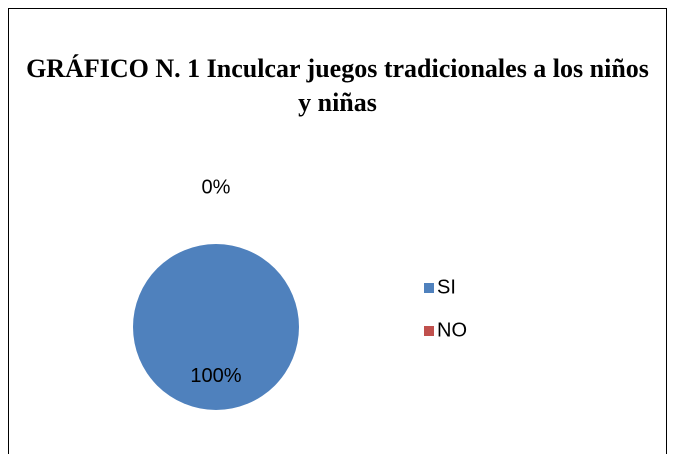  What do you see at coordinates (216, 327) in the screenshot?
I see `pie-slice` at bounding box center [216, 327].